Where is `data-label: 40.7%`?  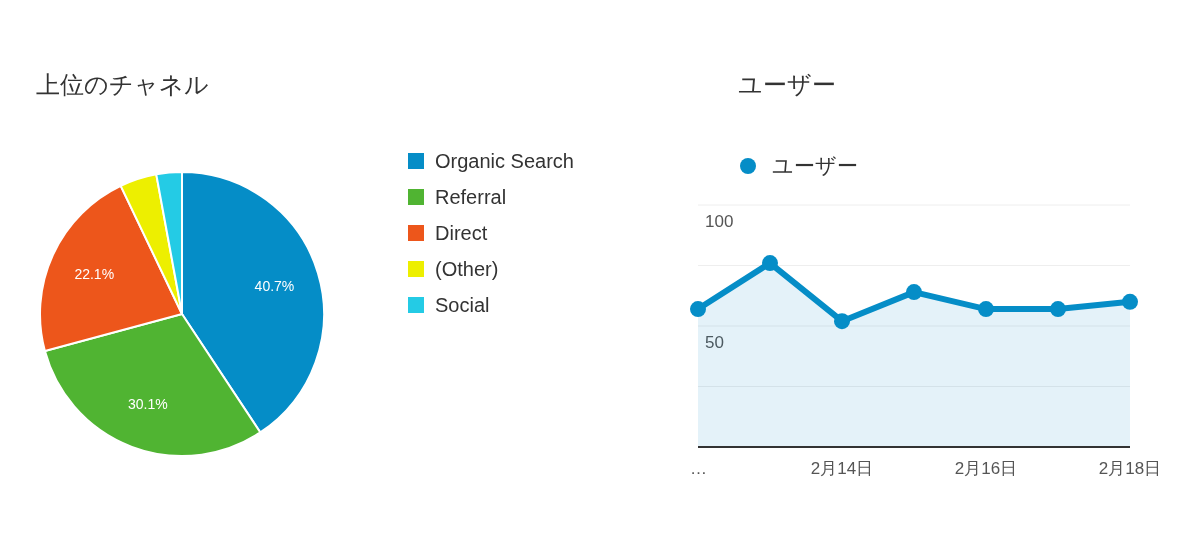
data-label: 40.7% is located at coordinates (274, 286).